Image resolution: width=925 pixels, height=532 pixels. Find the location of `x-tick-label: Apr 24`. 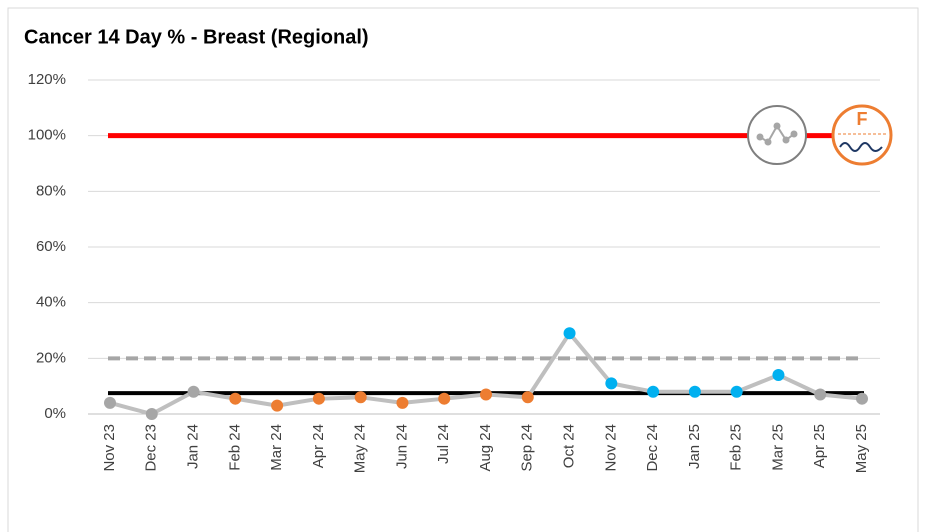

x-tick-label: Apr 24 is located at coordinates (318, 446).